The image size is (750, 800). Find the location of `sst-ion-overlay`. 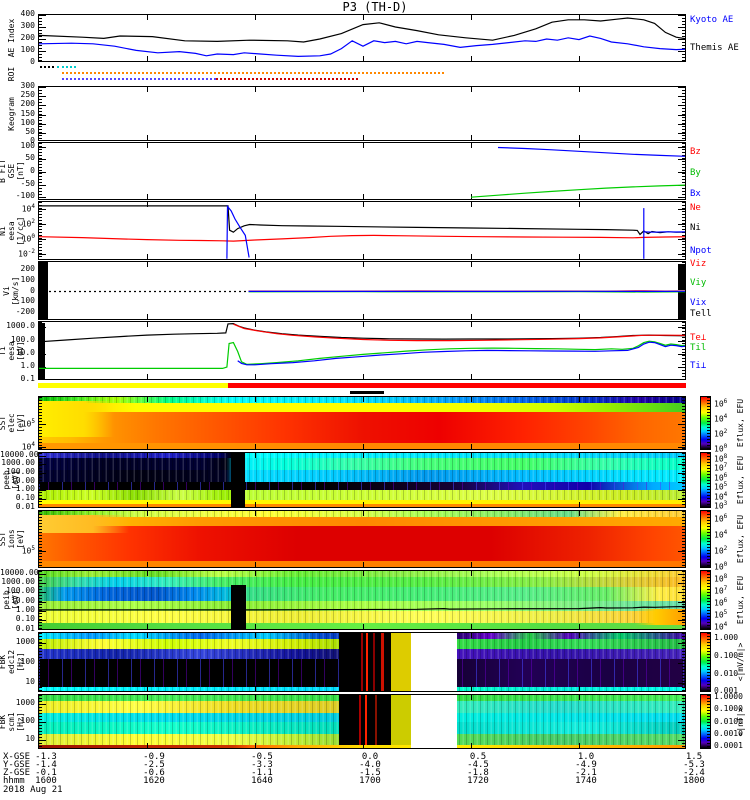

sst-ion-overlay is located at coordinates (84, 524).